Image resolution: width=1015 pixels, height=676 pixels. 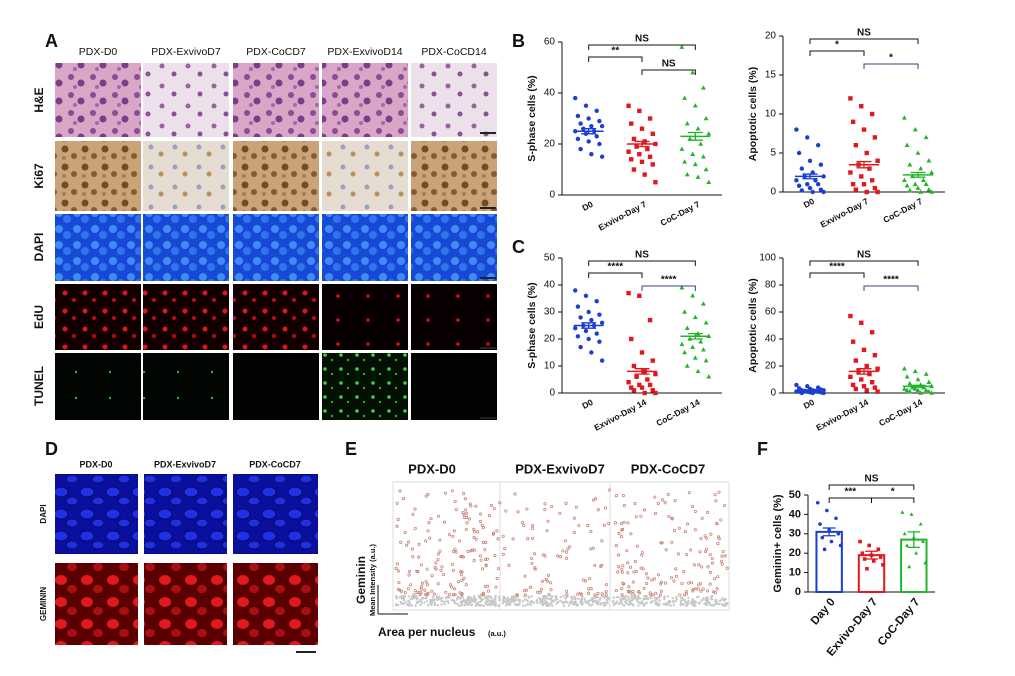 What do you see at coordinates (778, 543) in the screenshot?
I see `y-label: Geminin+ cells (%)` at bounding box center [778, 543].